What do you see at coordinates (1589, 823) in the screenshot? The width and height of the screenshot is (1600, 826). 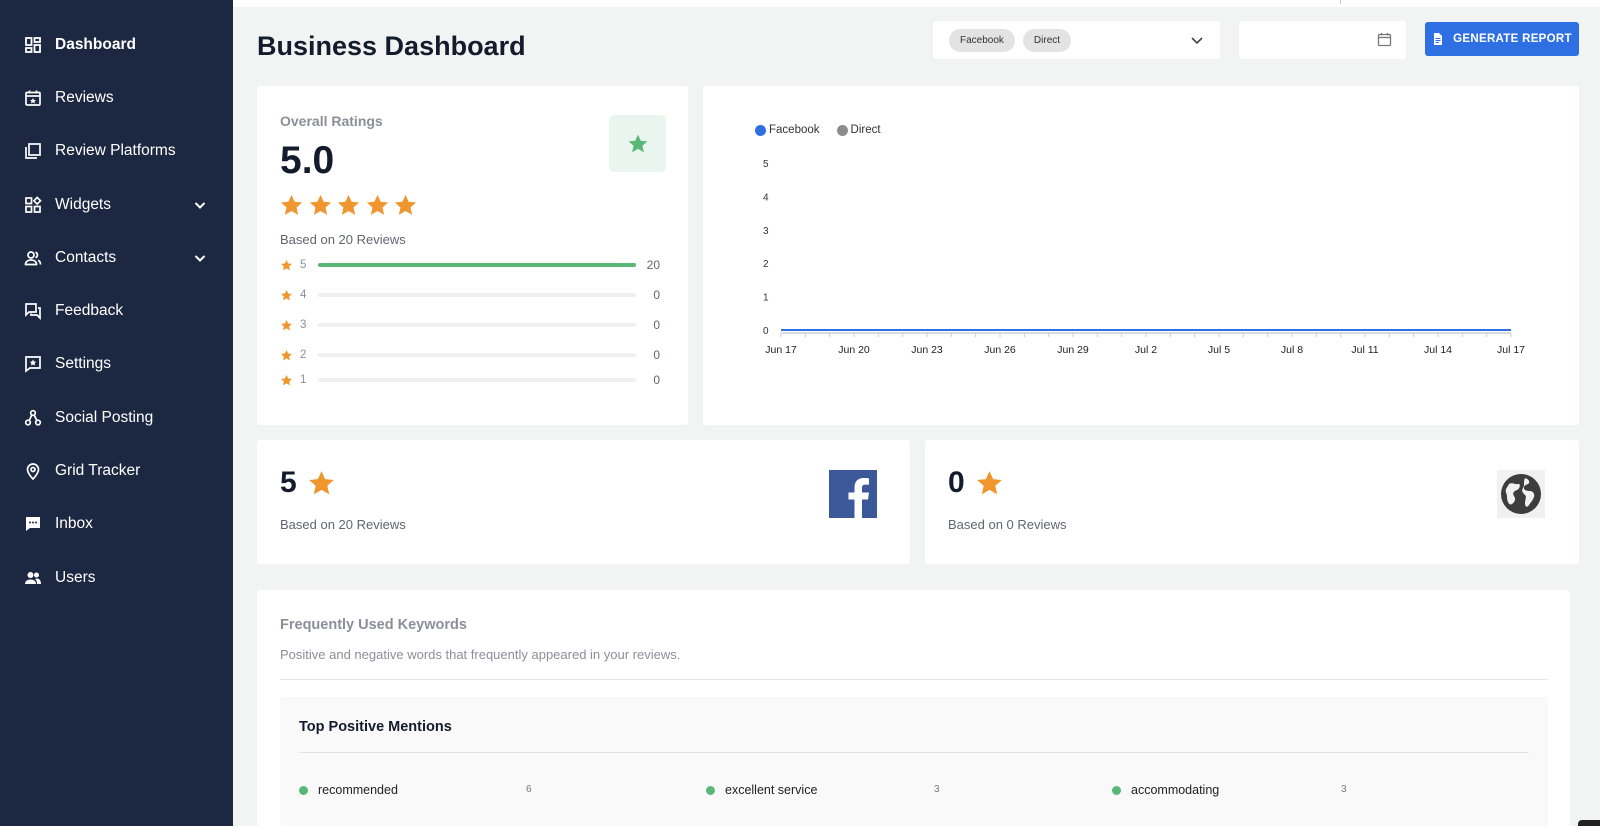 I see `scrollbar-corner` at bounding box center [1589, 823].